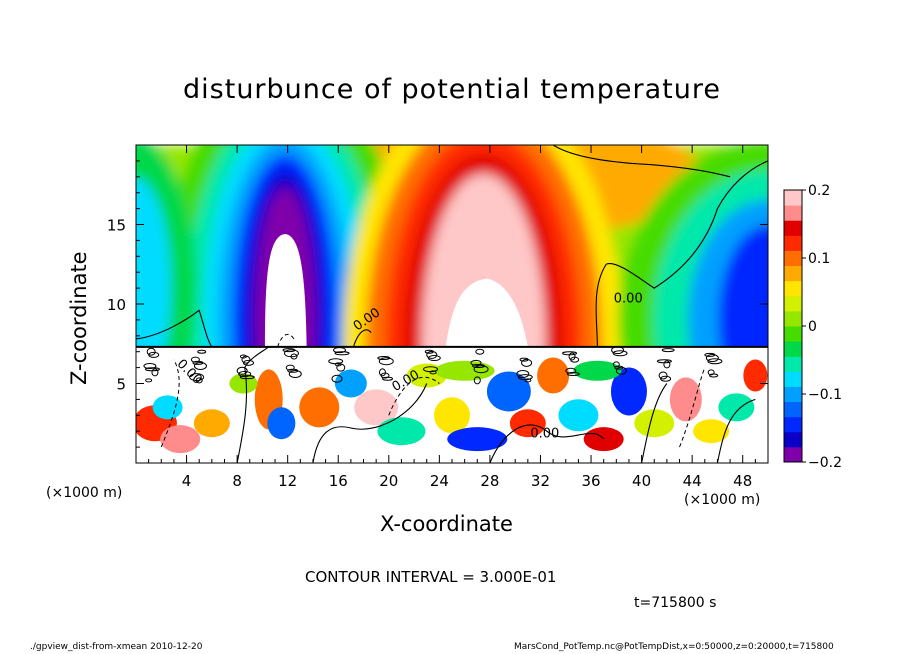 This screenshot has width=904, height=654. What do you see at coordinates (79, 318) in the screenshot?
I see `y-axis-label: Z-coordinate` at bounding box center [79, 318].